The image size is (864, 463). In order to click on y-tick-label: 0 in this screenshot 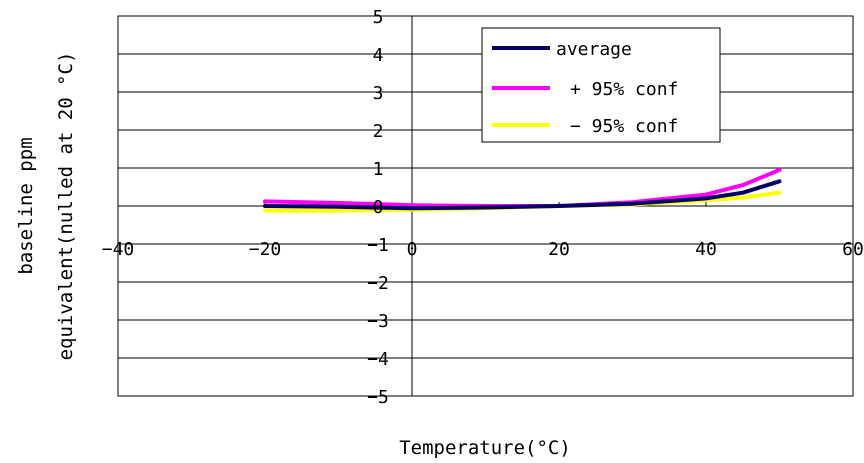, I will do `click(378, 207)`.